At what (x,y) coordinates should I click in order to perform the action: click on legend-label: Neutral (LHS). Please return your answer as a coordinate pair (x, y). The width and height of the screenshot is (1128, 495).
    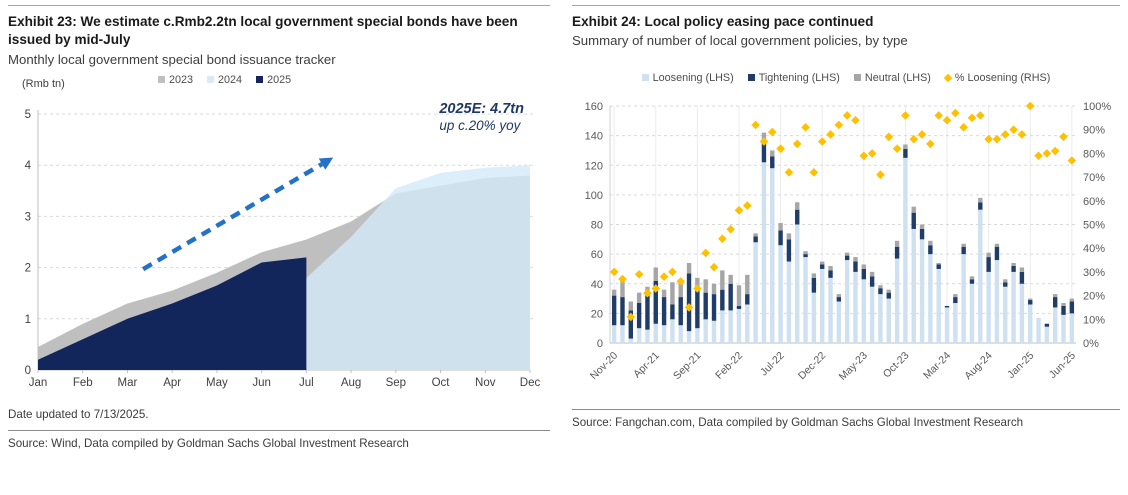
    Looking at the image, I should click on (897, 77).